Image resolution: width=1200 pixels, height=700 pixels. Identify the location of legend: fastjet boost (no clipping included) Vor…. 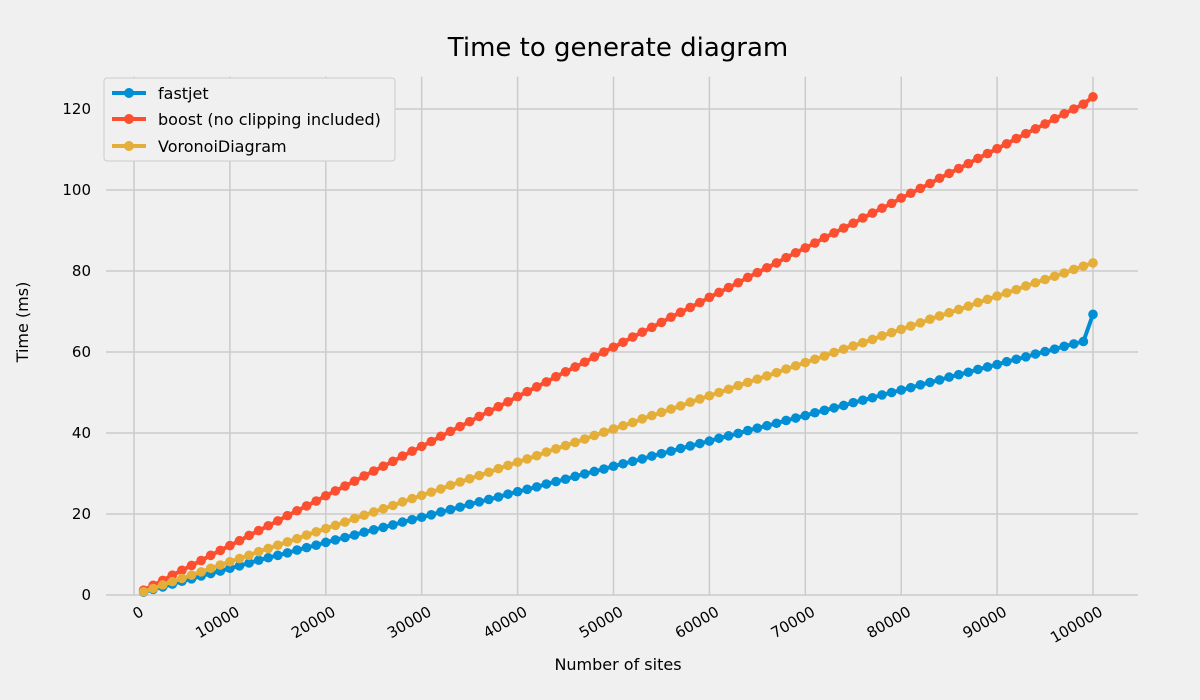
(249, 119).